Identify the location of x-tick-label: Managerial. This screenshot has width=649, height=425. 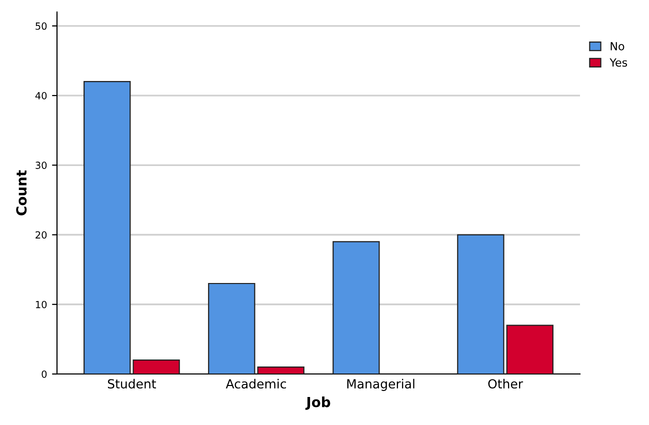
(380, 384).